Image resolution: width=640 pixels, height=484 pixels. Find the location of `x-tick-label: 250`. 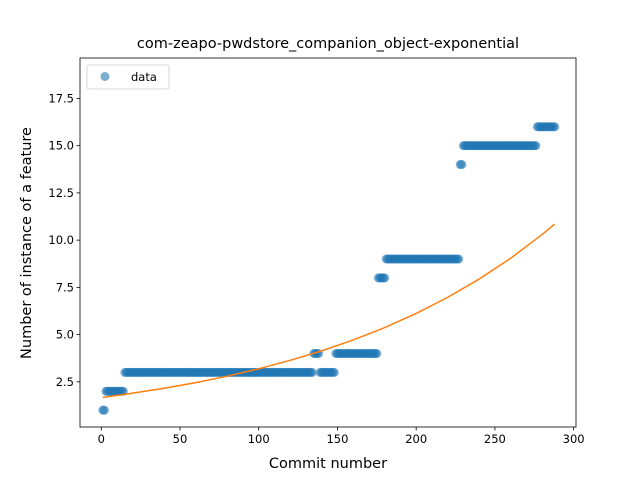

x-tick-label: 250 is located at coordinates (495, 439).